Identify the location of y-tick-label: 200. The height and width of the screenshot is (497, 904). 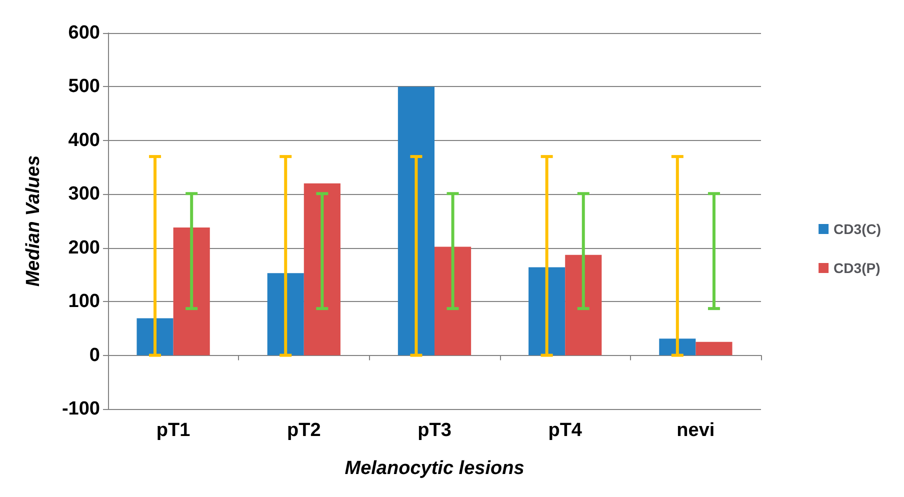
(84, 247).